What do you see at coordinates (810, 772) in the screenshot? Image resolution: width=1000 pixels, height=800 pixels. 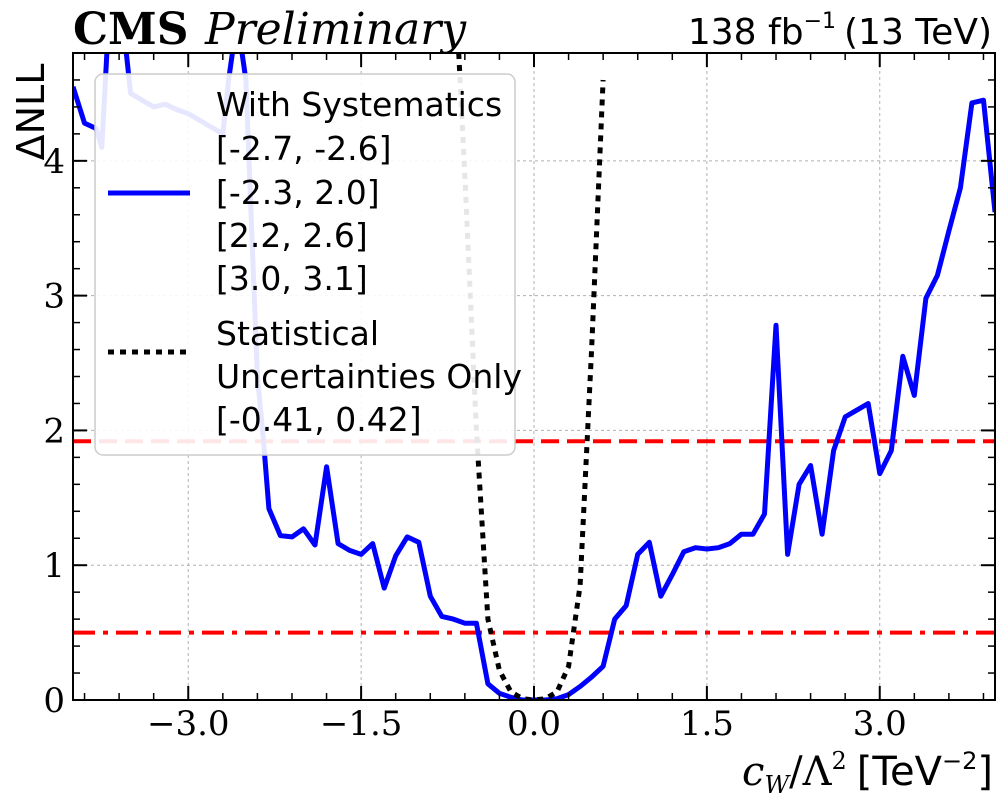 I see `x-axis-divisor: /Λ` at bounding box center [810, 772].